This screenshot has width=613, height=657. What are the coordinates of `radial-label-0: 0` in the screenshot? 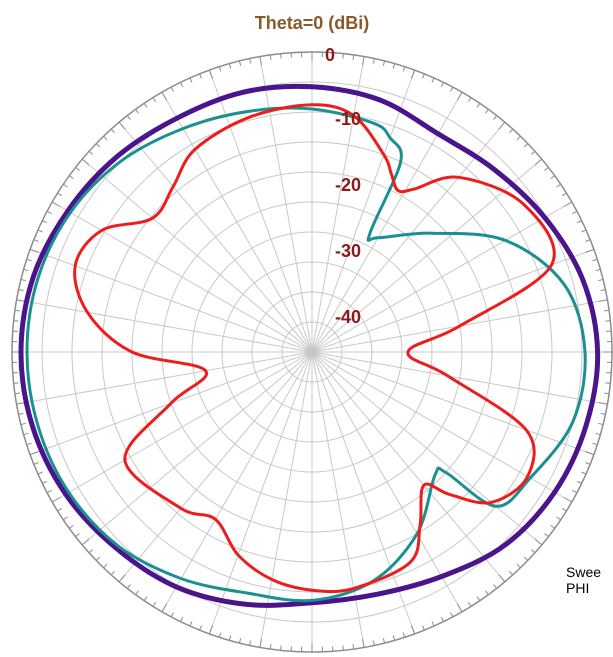 It's located at (330, 55).